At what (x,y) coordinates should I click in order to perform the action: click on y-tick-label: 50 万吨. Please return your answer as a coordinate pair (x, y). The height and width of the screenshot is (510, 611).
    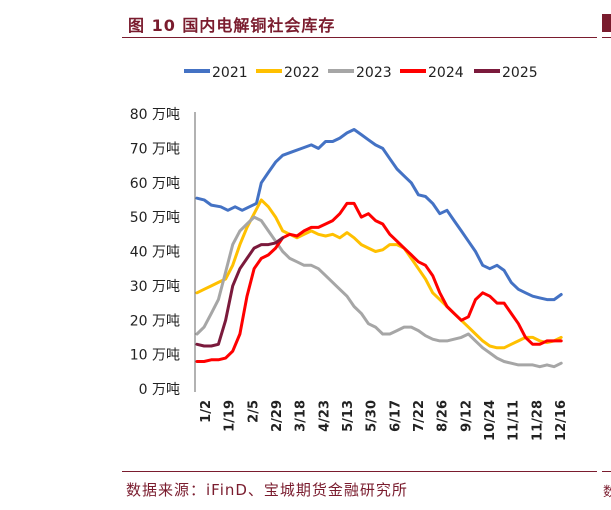
    Looking at the image, I should click on (155, 218).